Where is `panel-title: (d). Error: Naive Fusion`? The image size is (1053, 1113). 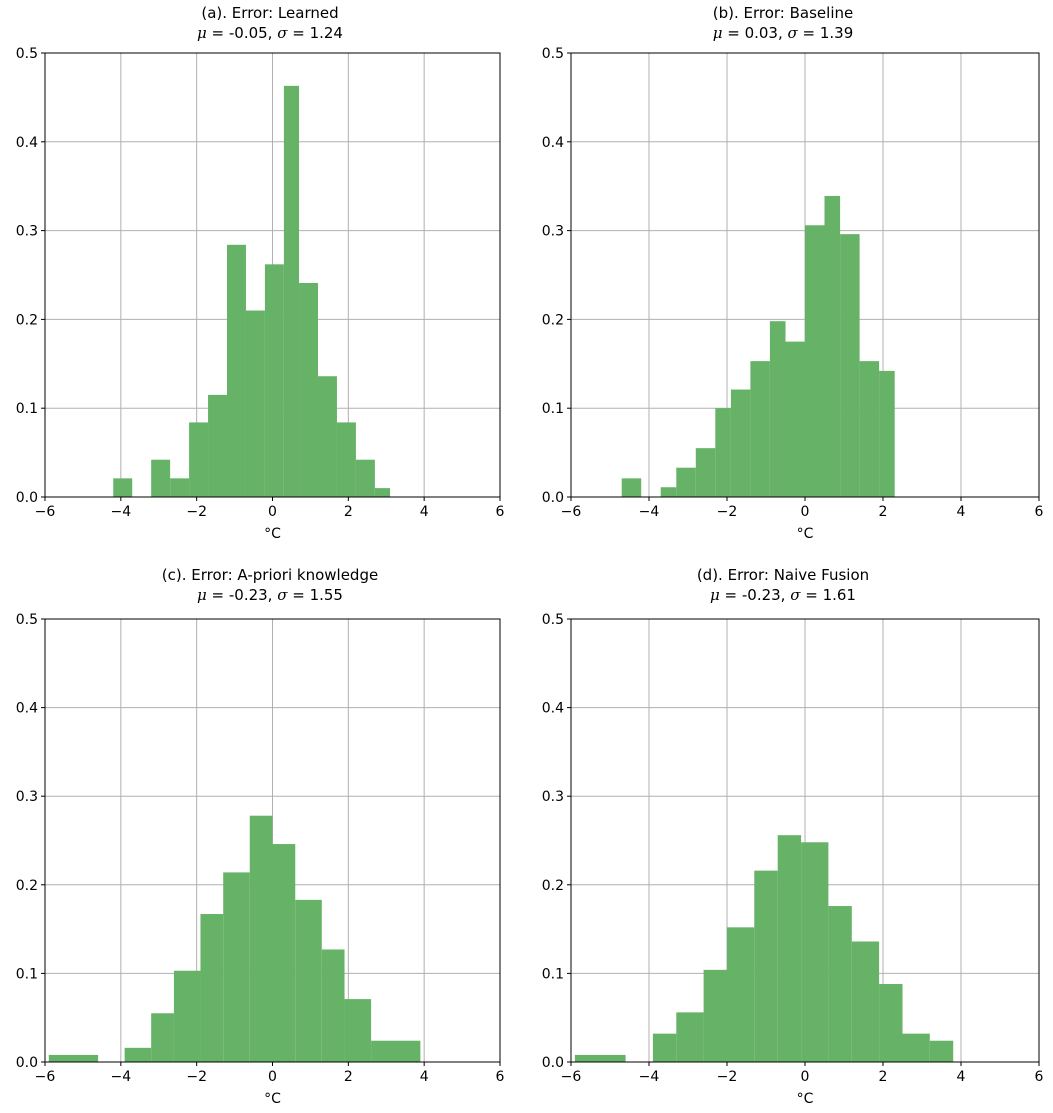
panel-title: (d). Error: Naive Fusion is located at coordinates (783, 575).